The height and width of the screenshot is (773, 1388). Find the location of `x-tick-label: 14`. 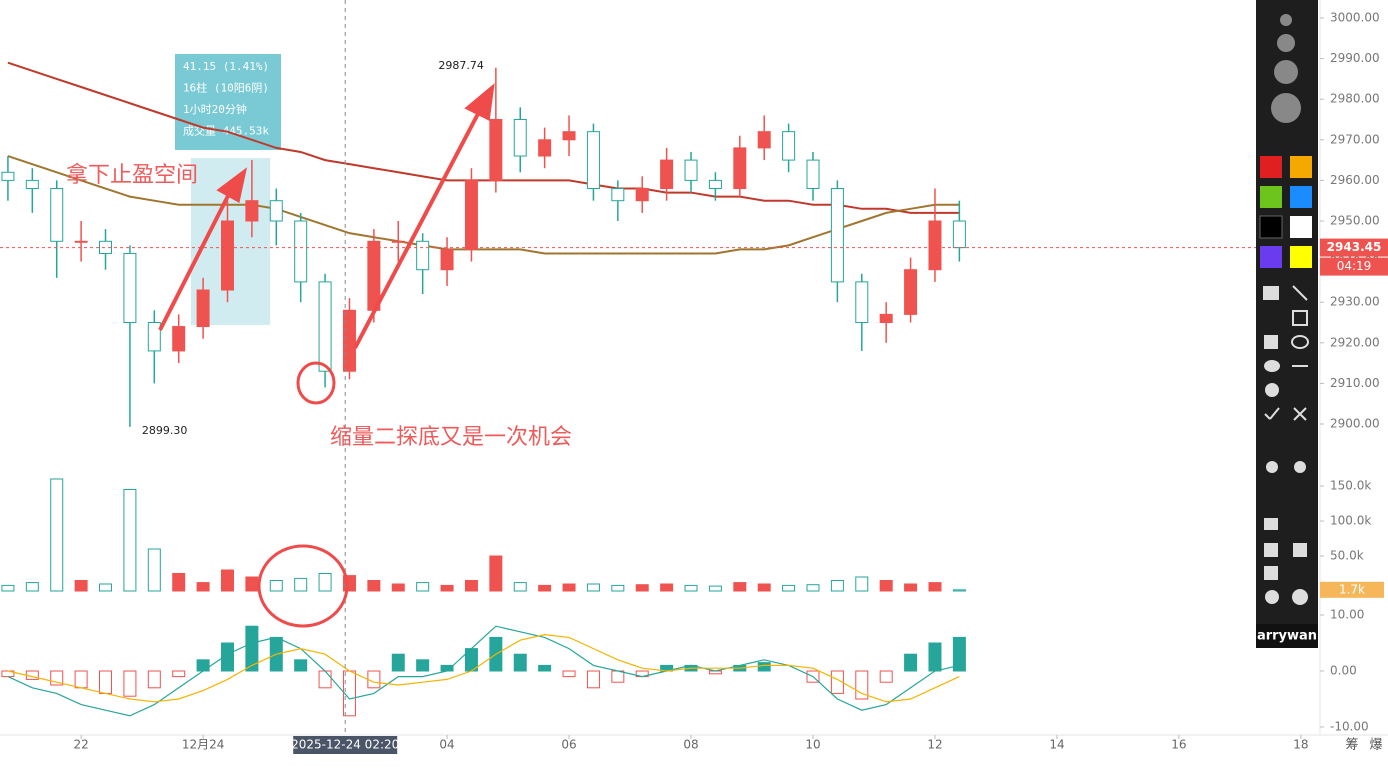

x-tick-label: 14 is located at coordinates (1056, 745).